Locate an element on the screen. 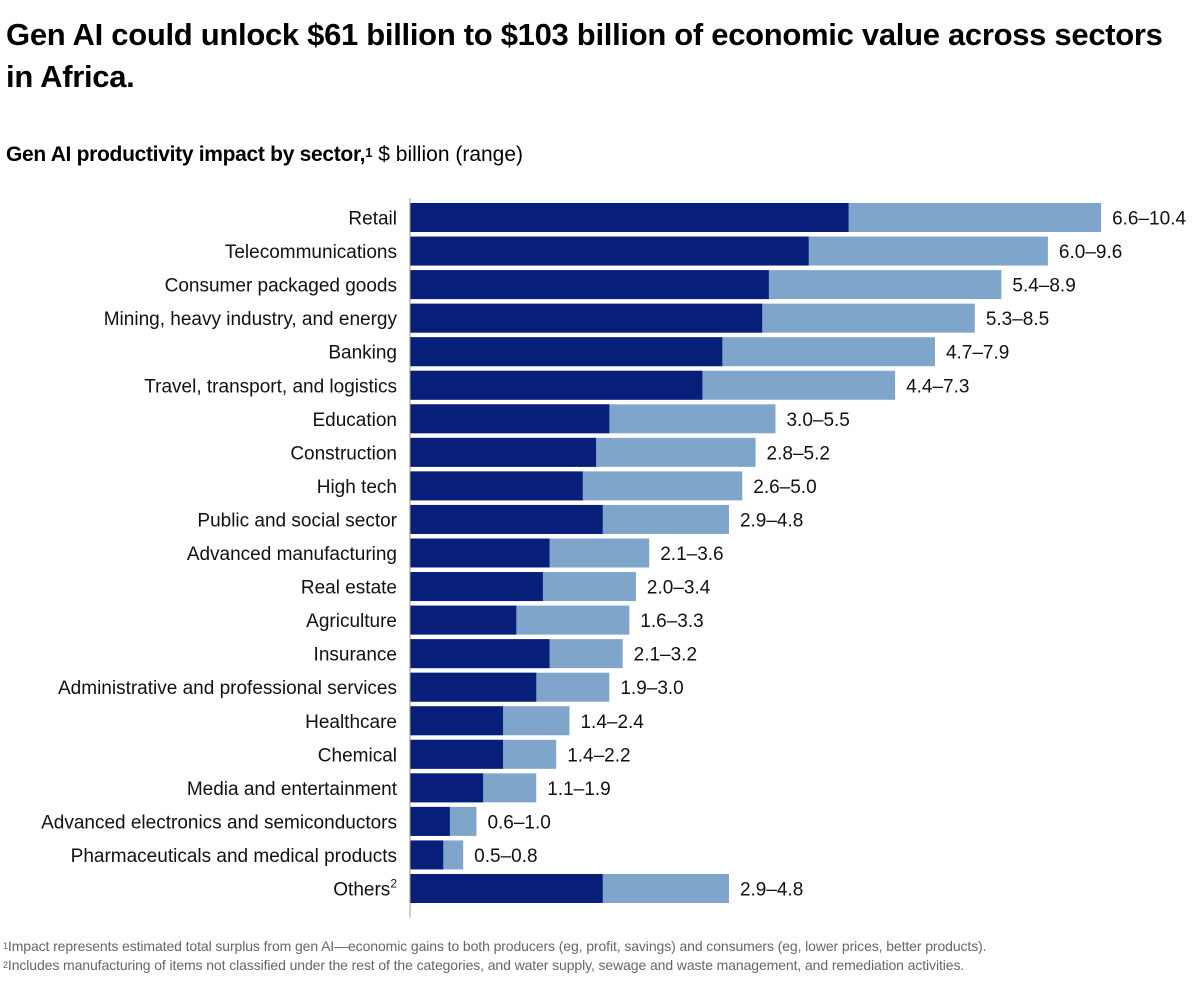  category-label: Mining, heavy industry, and energy is located at coordinates (251, 319).